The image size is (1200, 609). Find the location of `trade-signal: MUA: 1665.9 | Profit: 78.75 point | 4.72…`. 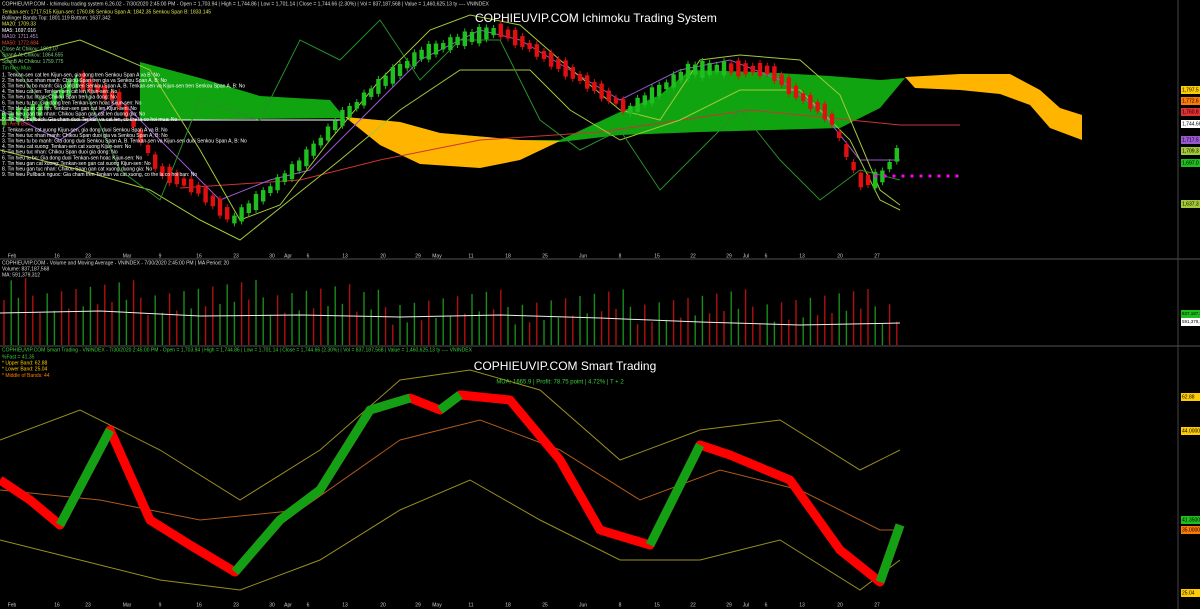

trade-signal: MUA: 1665.9 | Profit: 78.75 point | 4.72… is located at coordinates (560, 383).